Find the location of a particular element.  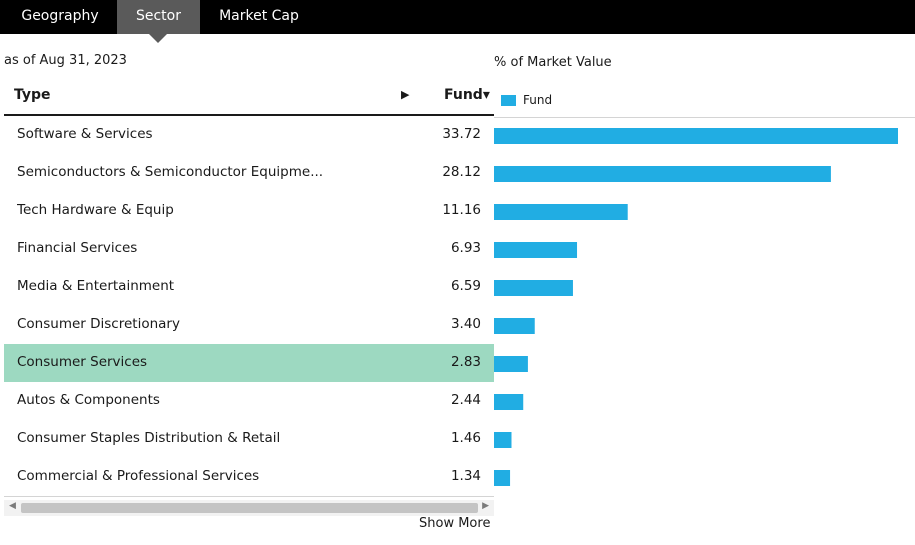

active-tab-caret is located at coordinates (158, 38).